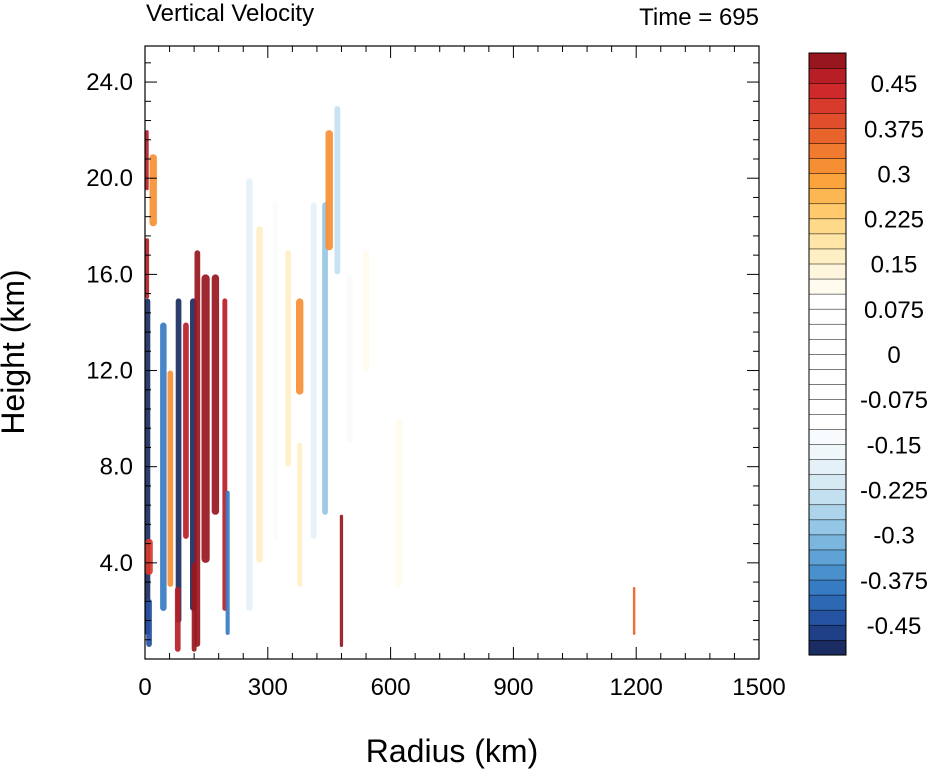 Image resolution: width=935 pixels, height=774 pixels. What do you see at coordinates (109, 82) in the screenshot?
I see `y-tick-label: 24.0` at bounding box center [109, 82].